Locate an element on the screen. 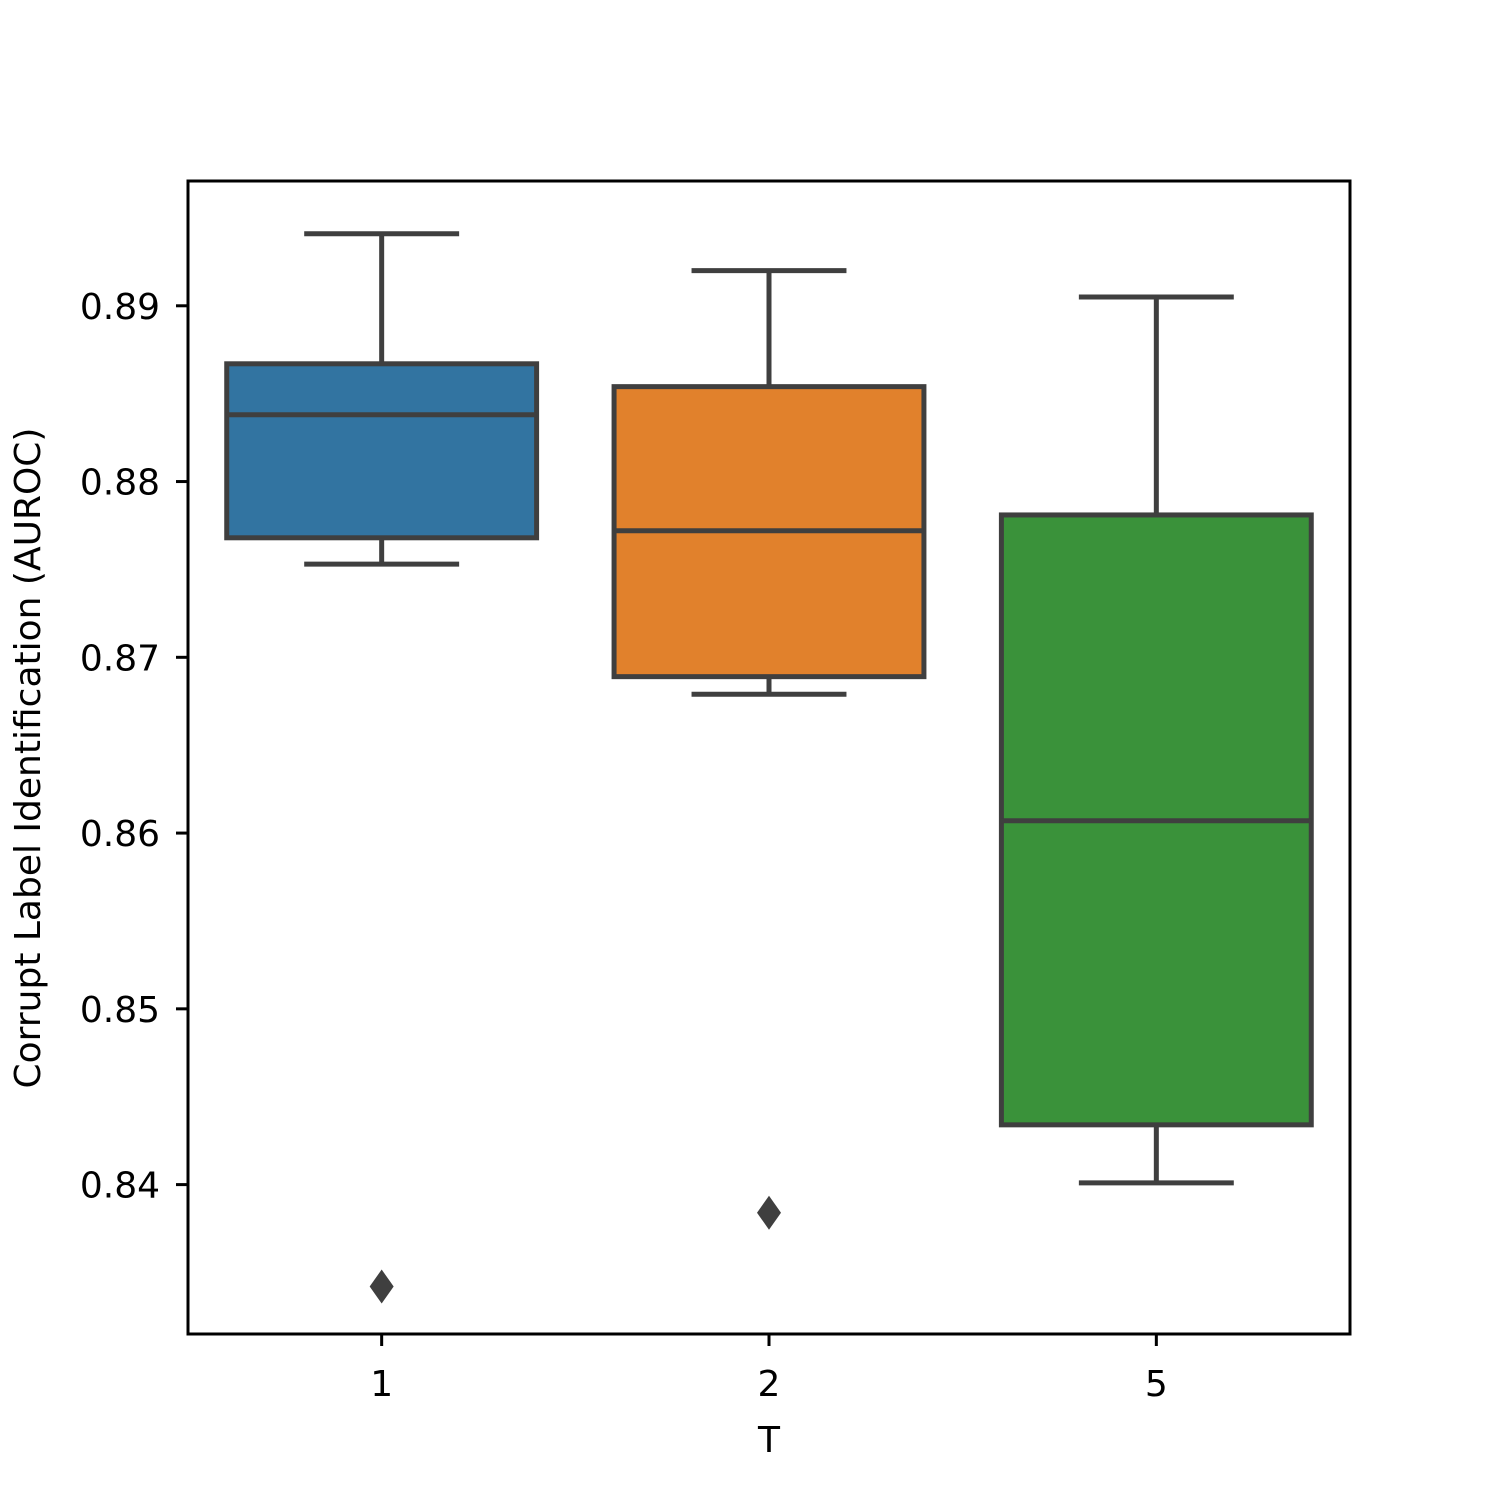  box-iqr is located at coordinates (382, 451).